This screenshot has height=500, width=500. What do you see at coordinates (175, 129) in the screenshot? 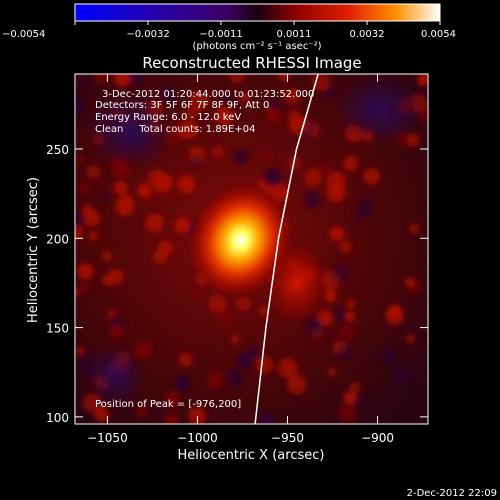
I see `info-line-counts: Clean Total counts: 1.89E+04` at bounding box center [175, 129].